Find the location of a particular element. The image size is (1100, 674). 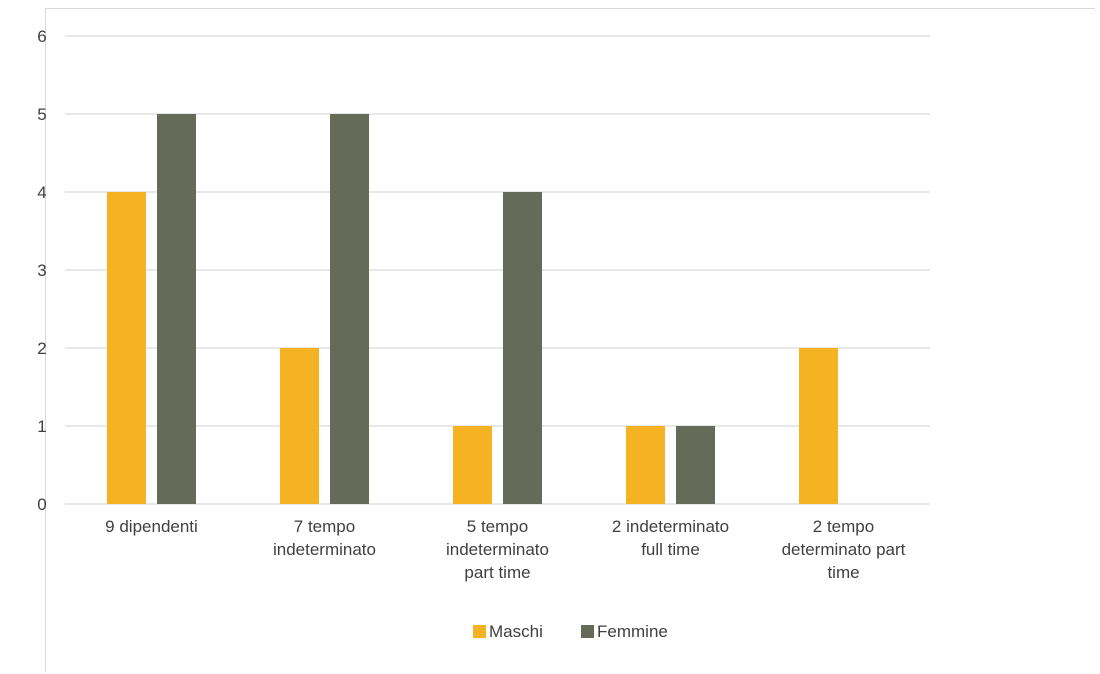

x-tick-label: 2 tempo is located at coordinates (843, 526).